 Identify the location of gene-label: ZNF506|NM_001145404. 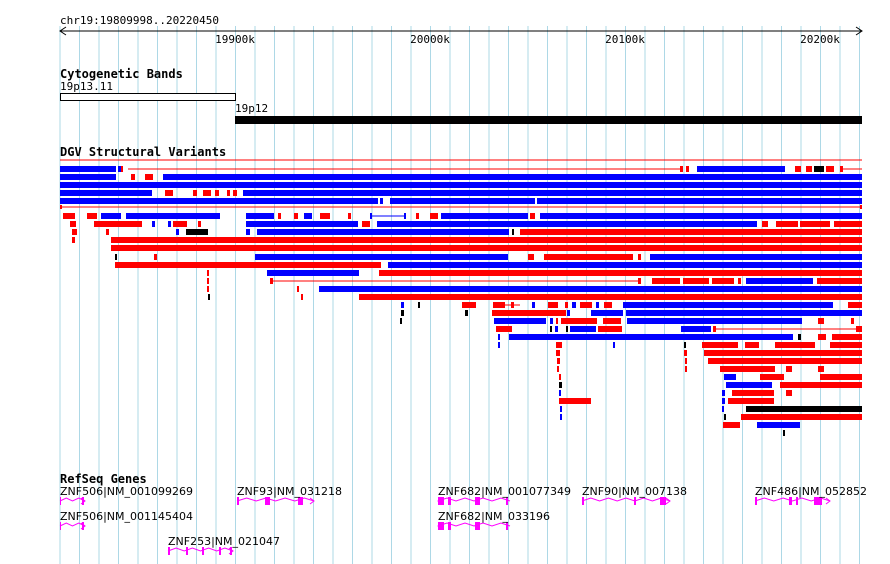
(126, 516).